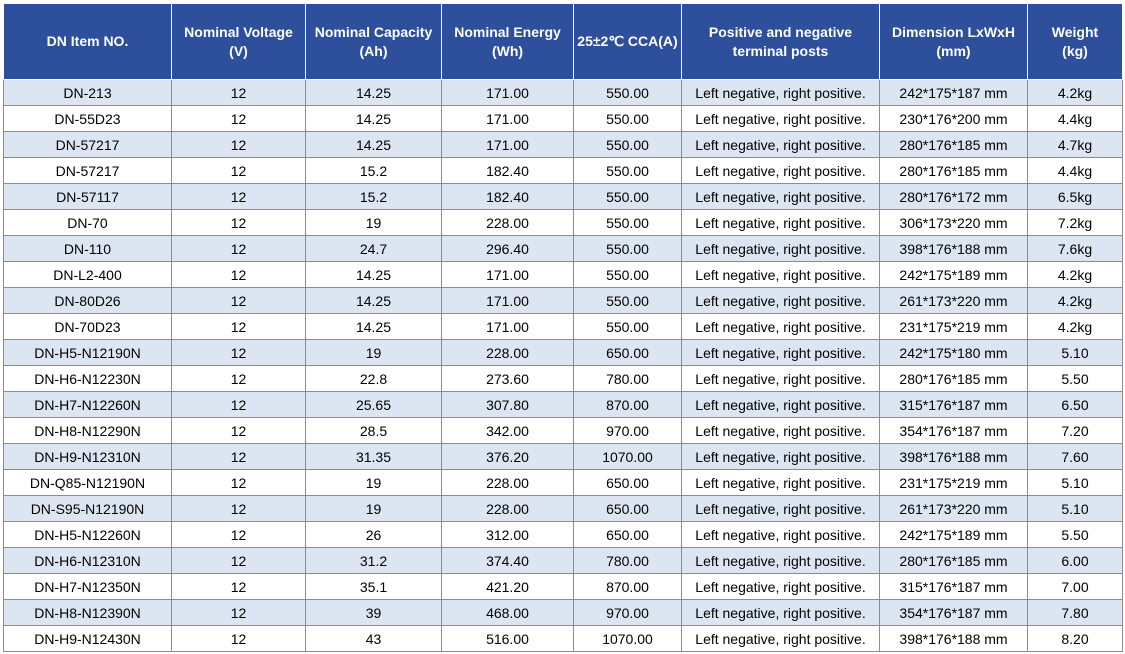  What do you see at coordinates (373, 560) in the screenshot?
I see `cell-capacity: 31.2` at bounding box center [373, 560].